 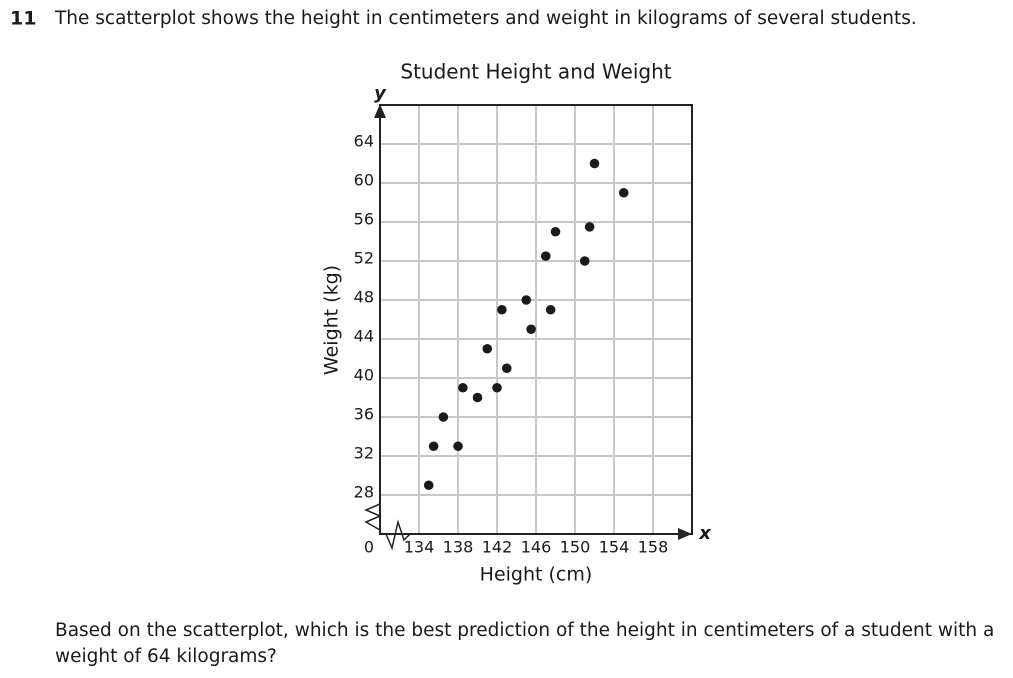 I want to click on points, so click(x=526, y=324).